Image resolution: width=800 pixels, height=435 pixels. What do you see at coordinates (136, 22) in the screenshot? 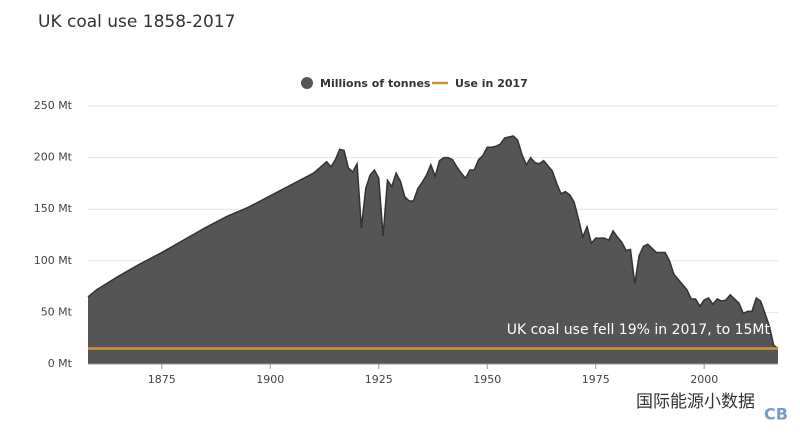
I see `chart-title: UK coal use 1858-2017` at bounding box center [136, 22].